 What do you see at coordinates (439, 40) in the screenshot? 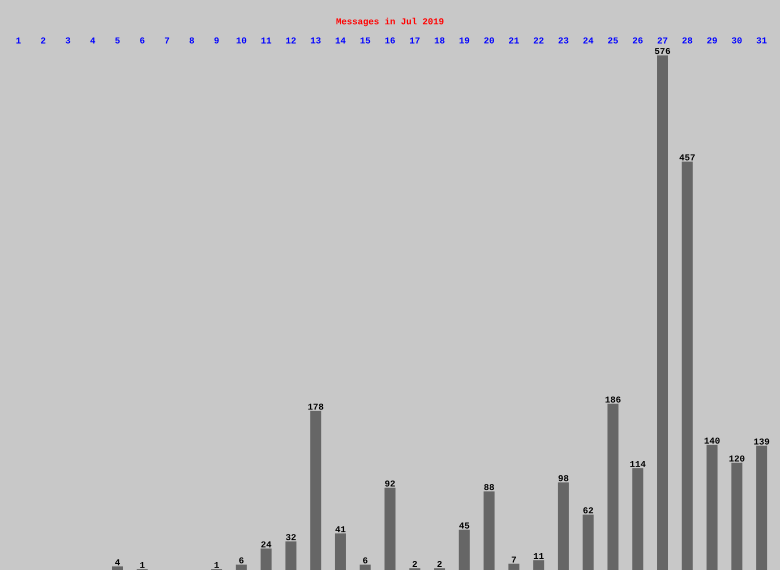
I see `x-tick-label: 18` at bounding box center [439, 40].